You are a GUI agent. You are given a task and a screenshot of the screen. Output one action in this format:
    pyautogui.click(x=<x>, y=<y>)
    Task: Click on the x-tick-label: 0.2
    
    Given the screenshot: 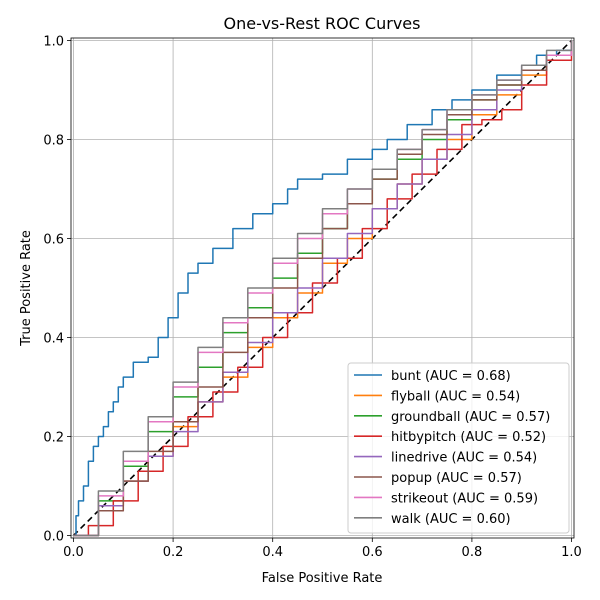 What is the action you would take?
    pyautogui.click(x=173, y=552)
    